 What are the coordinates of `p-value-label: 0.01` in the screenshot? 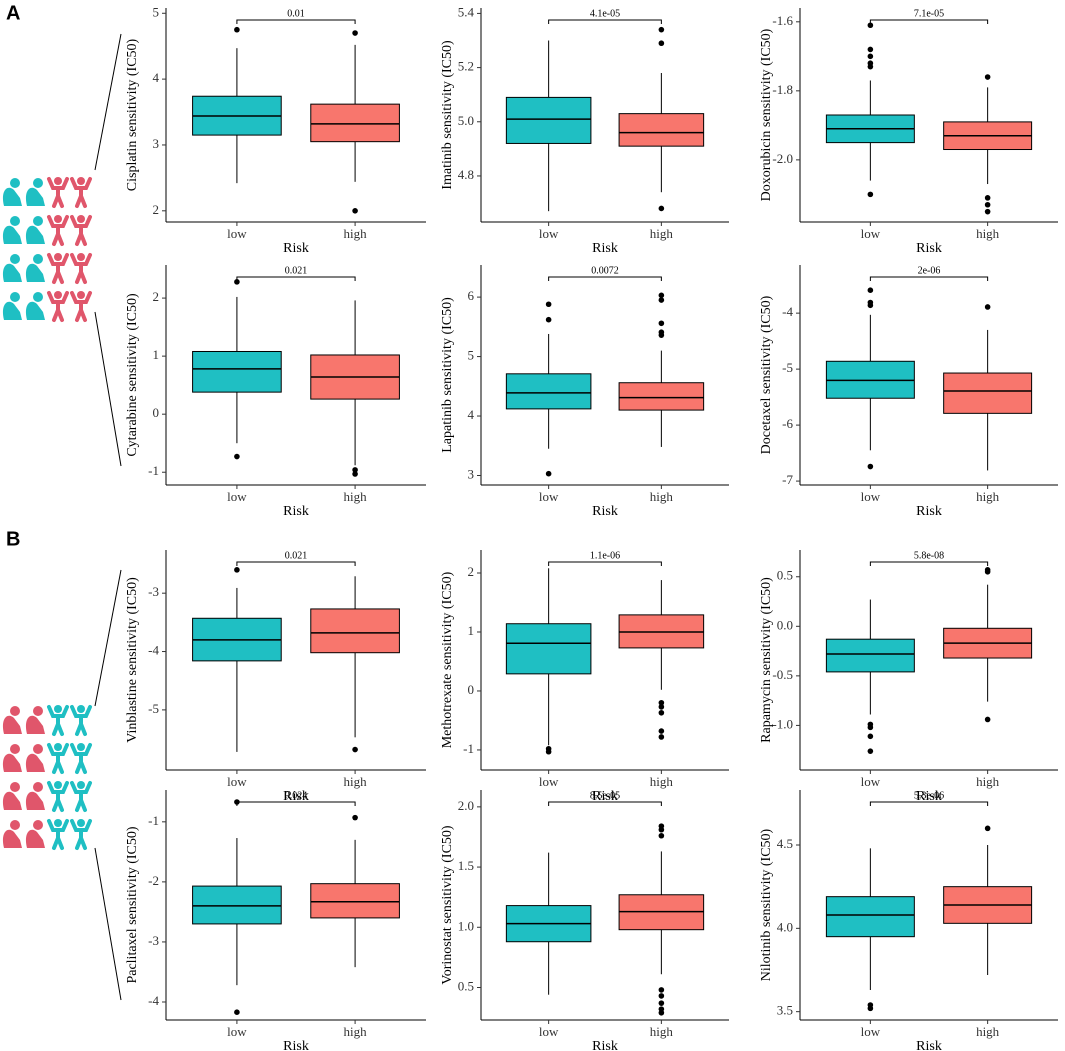 It's located at (296, 13).